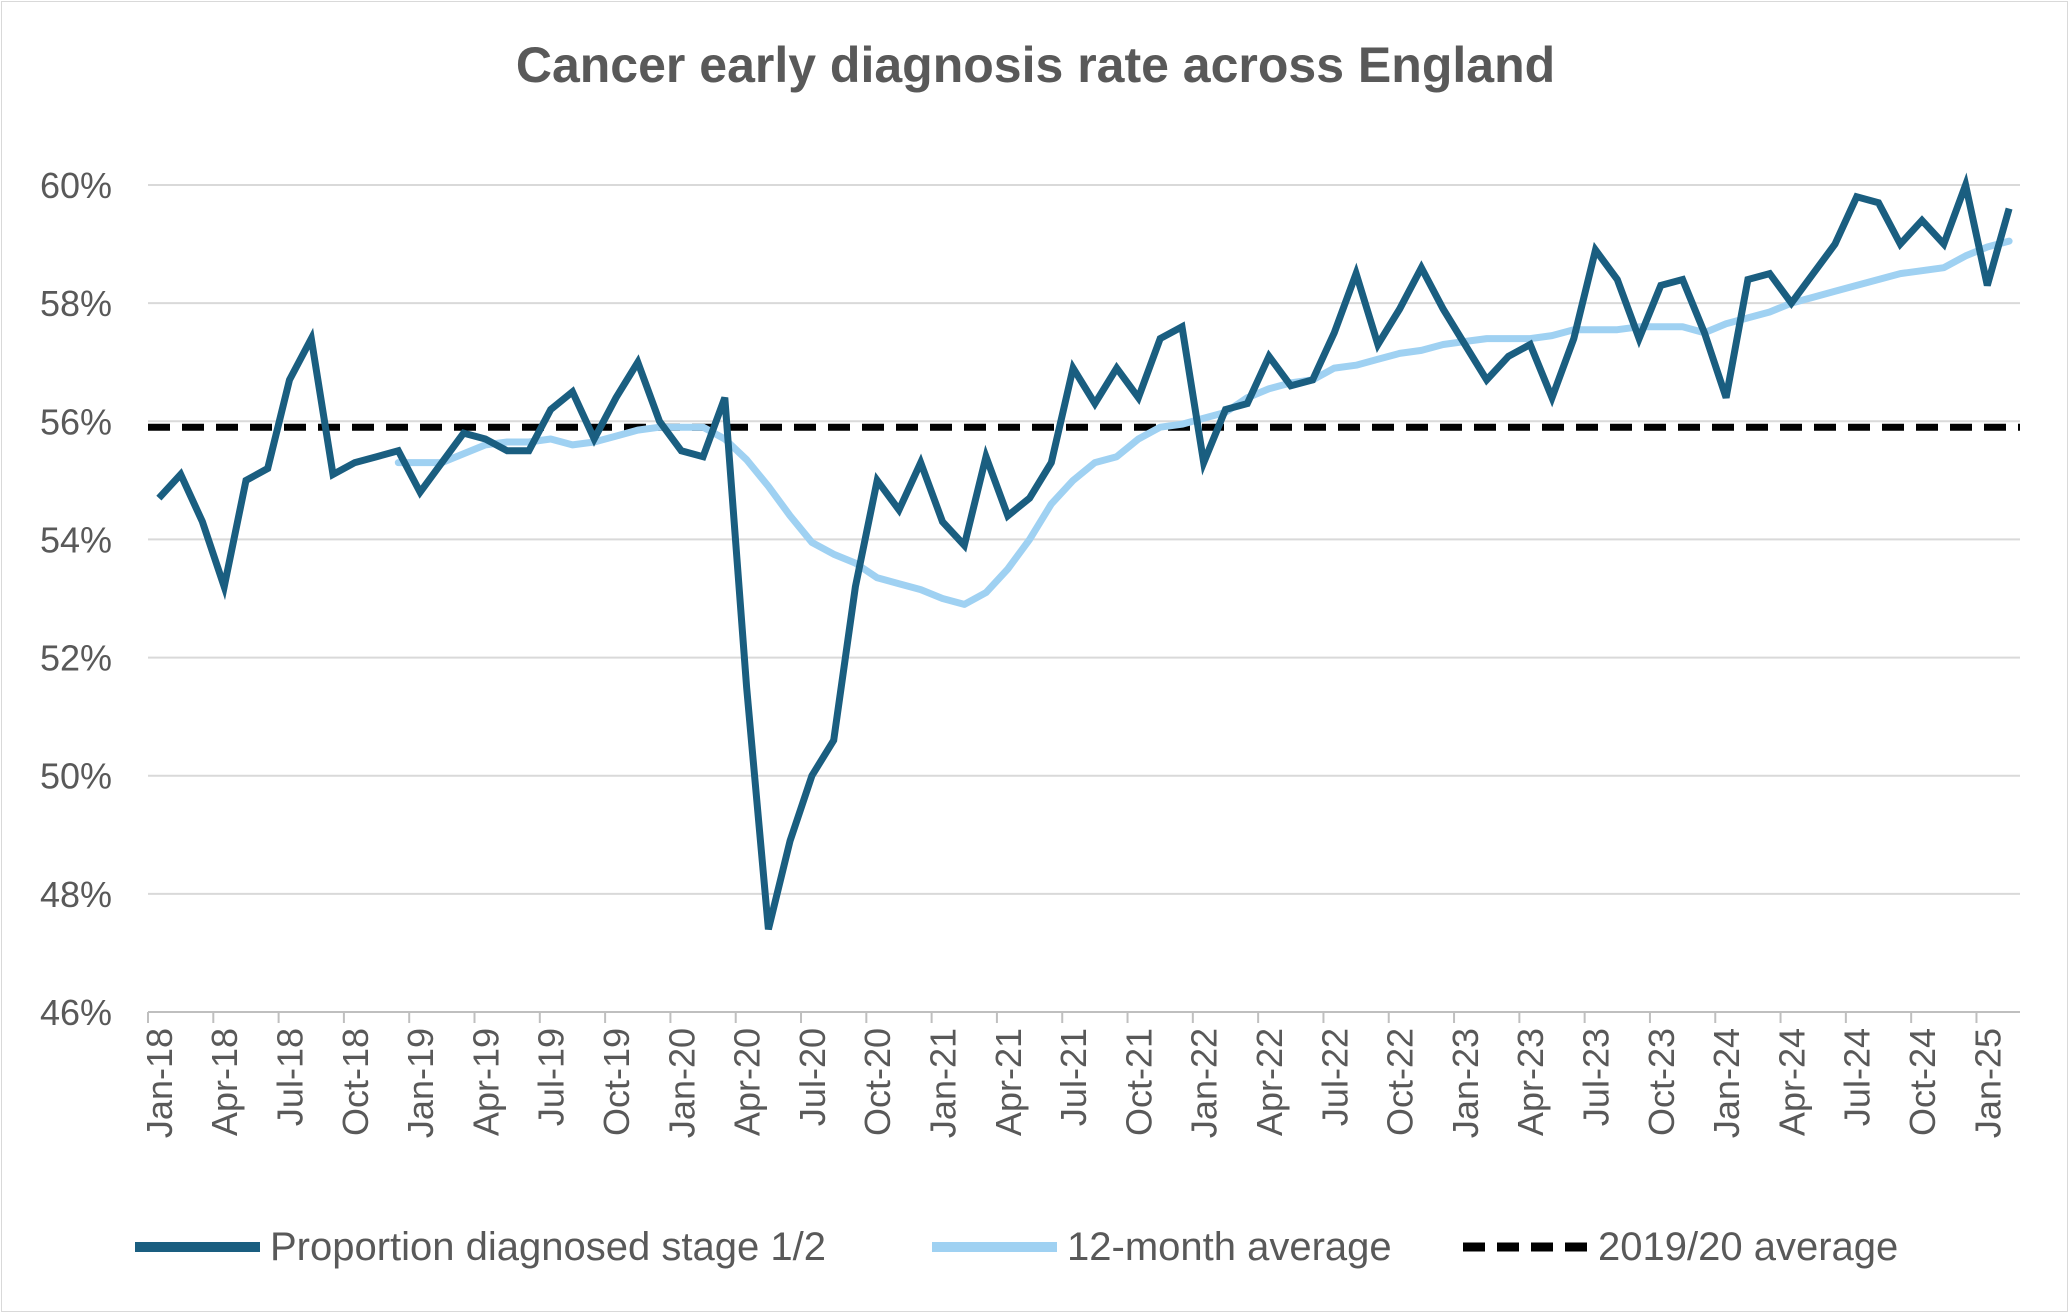  I want to click on x-tick-label: Apr-24, so click(1791, 1082).